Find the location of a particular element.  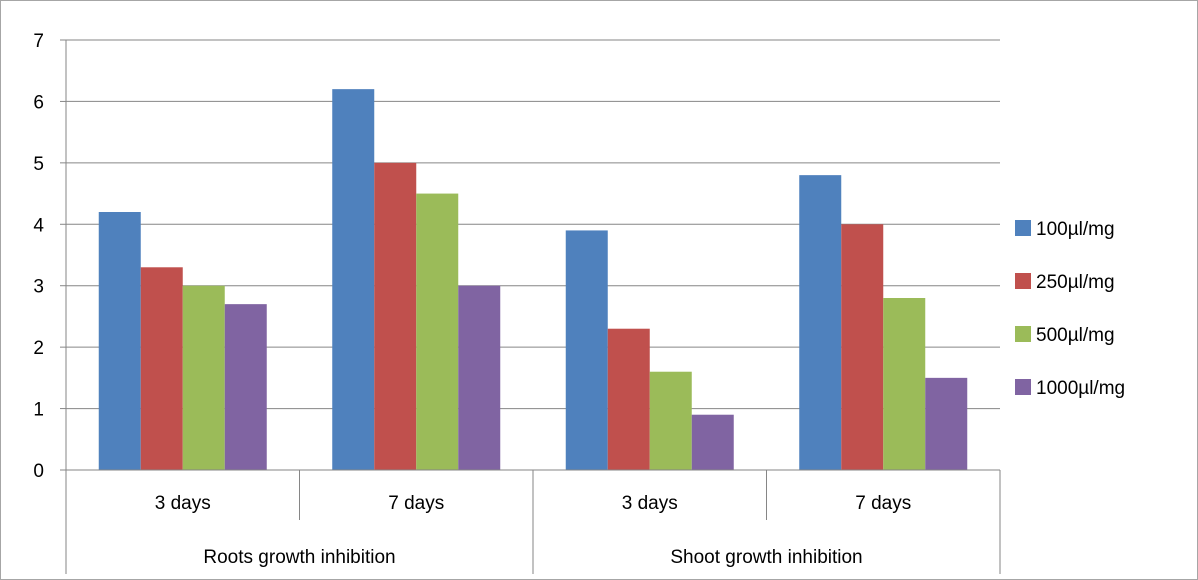

y-tick-label: 5 is located at coordinates (38, 164).